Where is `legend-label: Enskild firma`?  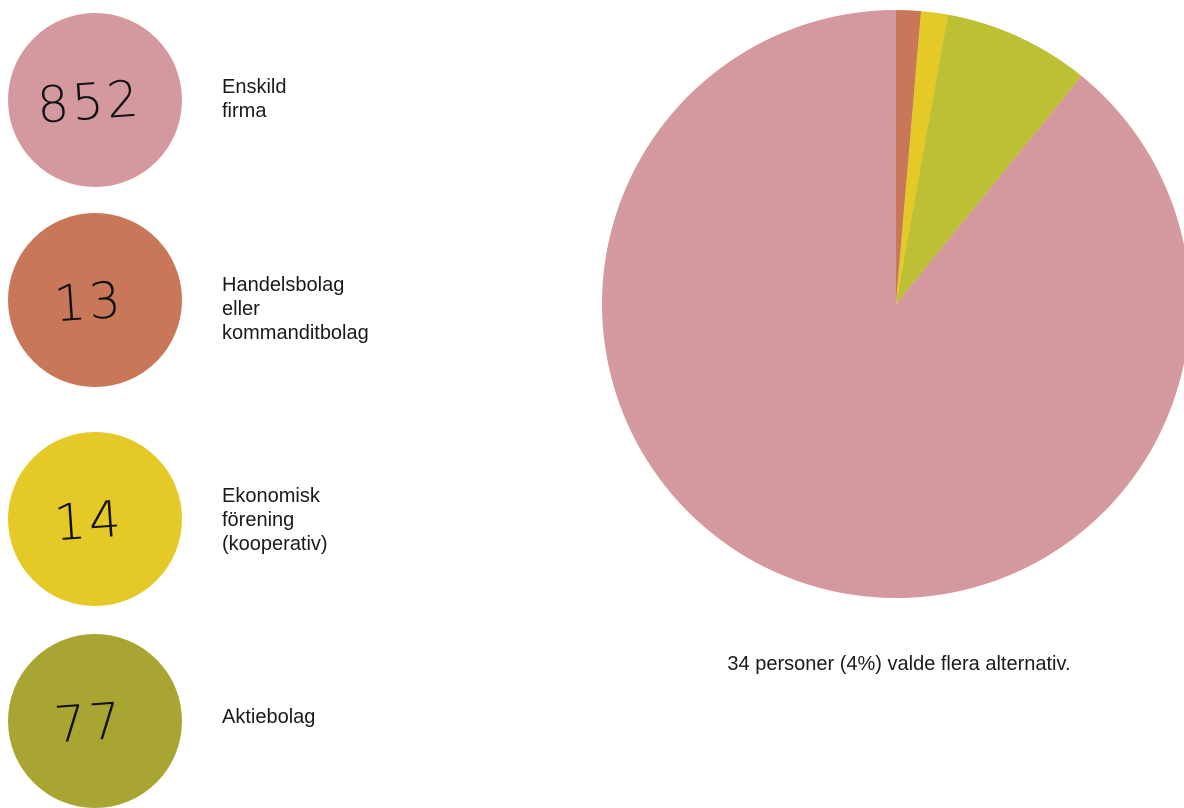
legend-label: Enskild firma is located at coordinates (254, 99).